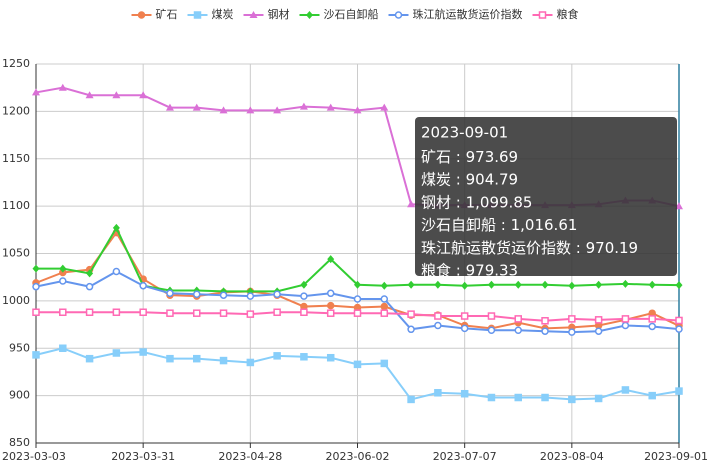  I want to click on tooltip-name: 钢材, so click(436, 202).